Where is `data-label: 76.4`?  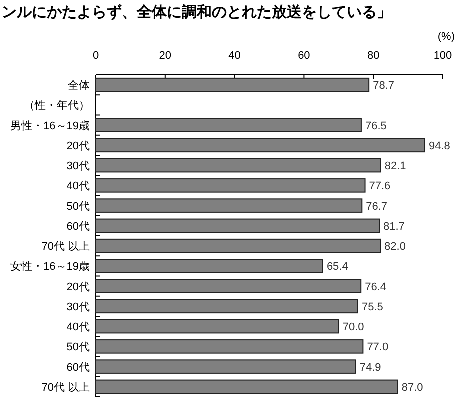
data-label: 76.4 is located at coordinates (376, 287).